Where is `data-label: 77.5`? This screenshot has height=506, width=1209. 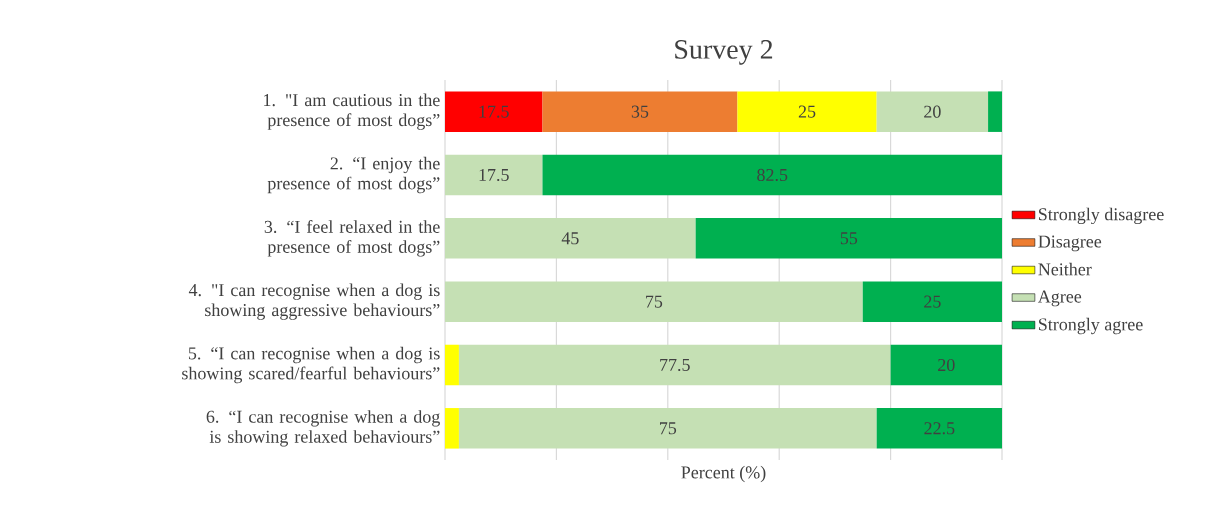 data-label: 77.5 is located at coordinates (675, 365).